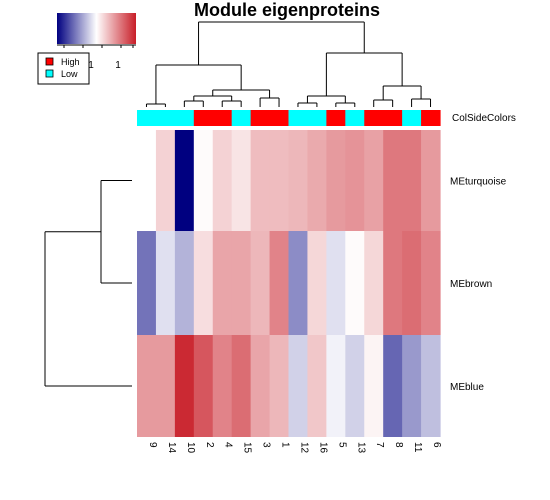 The width and height of the screenshot is (550, 500). Describe the element at coordinates (63, 68) in the screenshot. I see `legend: High Low` at that location.